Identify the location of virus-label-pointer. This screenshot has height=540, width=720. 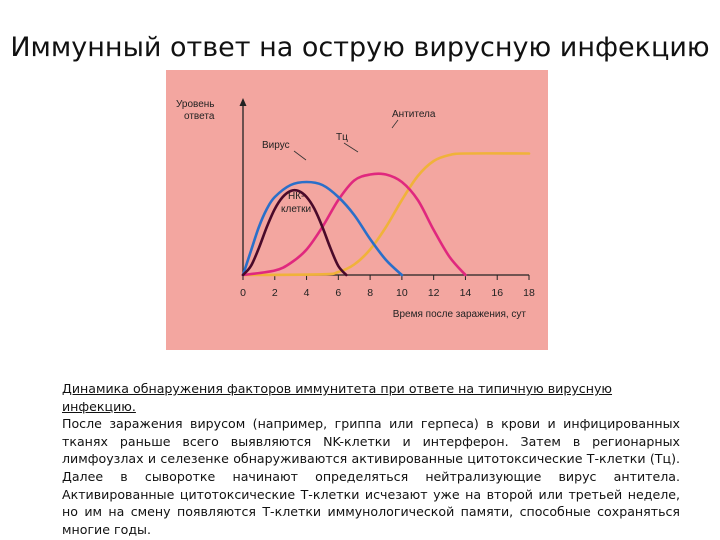
(300, 155).